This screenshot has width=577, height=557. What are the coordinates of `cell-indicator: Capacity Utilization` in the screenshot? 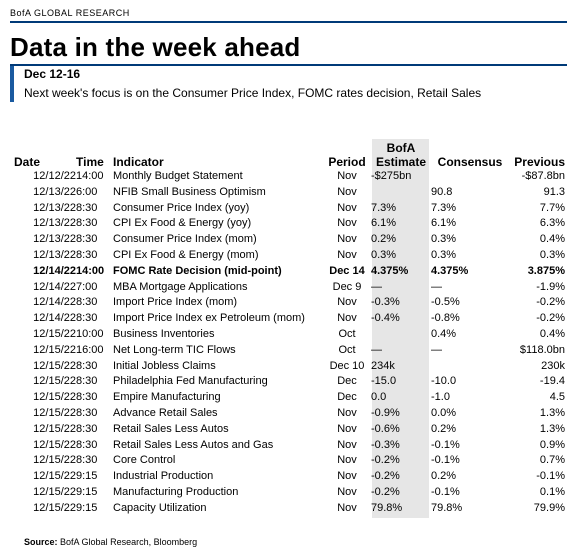 It's located at (160, 507).